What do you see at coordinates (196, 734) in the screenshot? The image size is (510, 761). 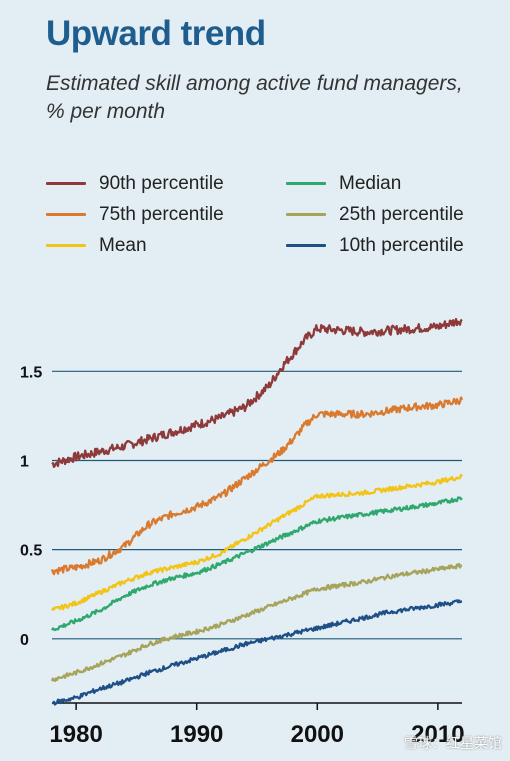 I see `x-tick-label: 1990` at bounding box center [196, 734].